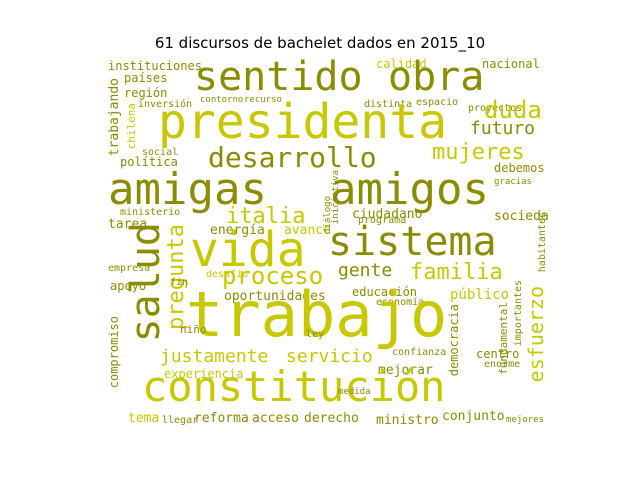 The width and height of the screenshot is (640, 480). What do you see at coordinates (437, 102) in the screenshot?
I see `word-espacio: espacio` at bounding box center [437, 102].